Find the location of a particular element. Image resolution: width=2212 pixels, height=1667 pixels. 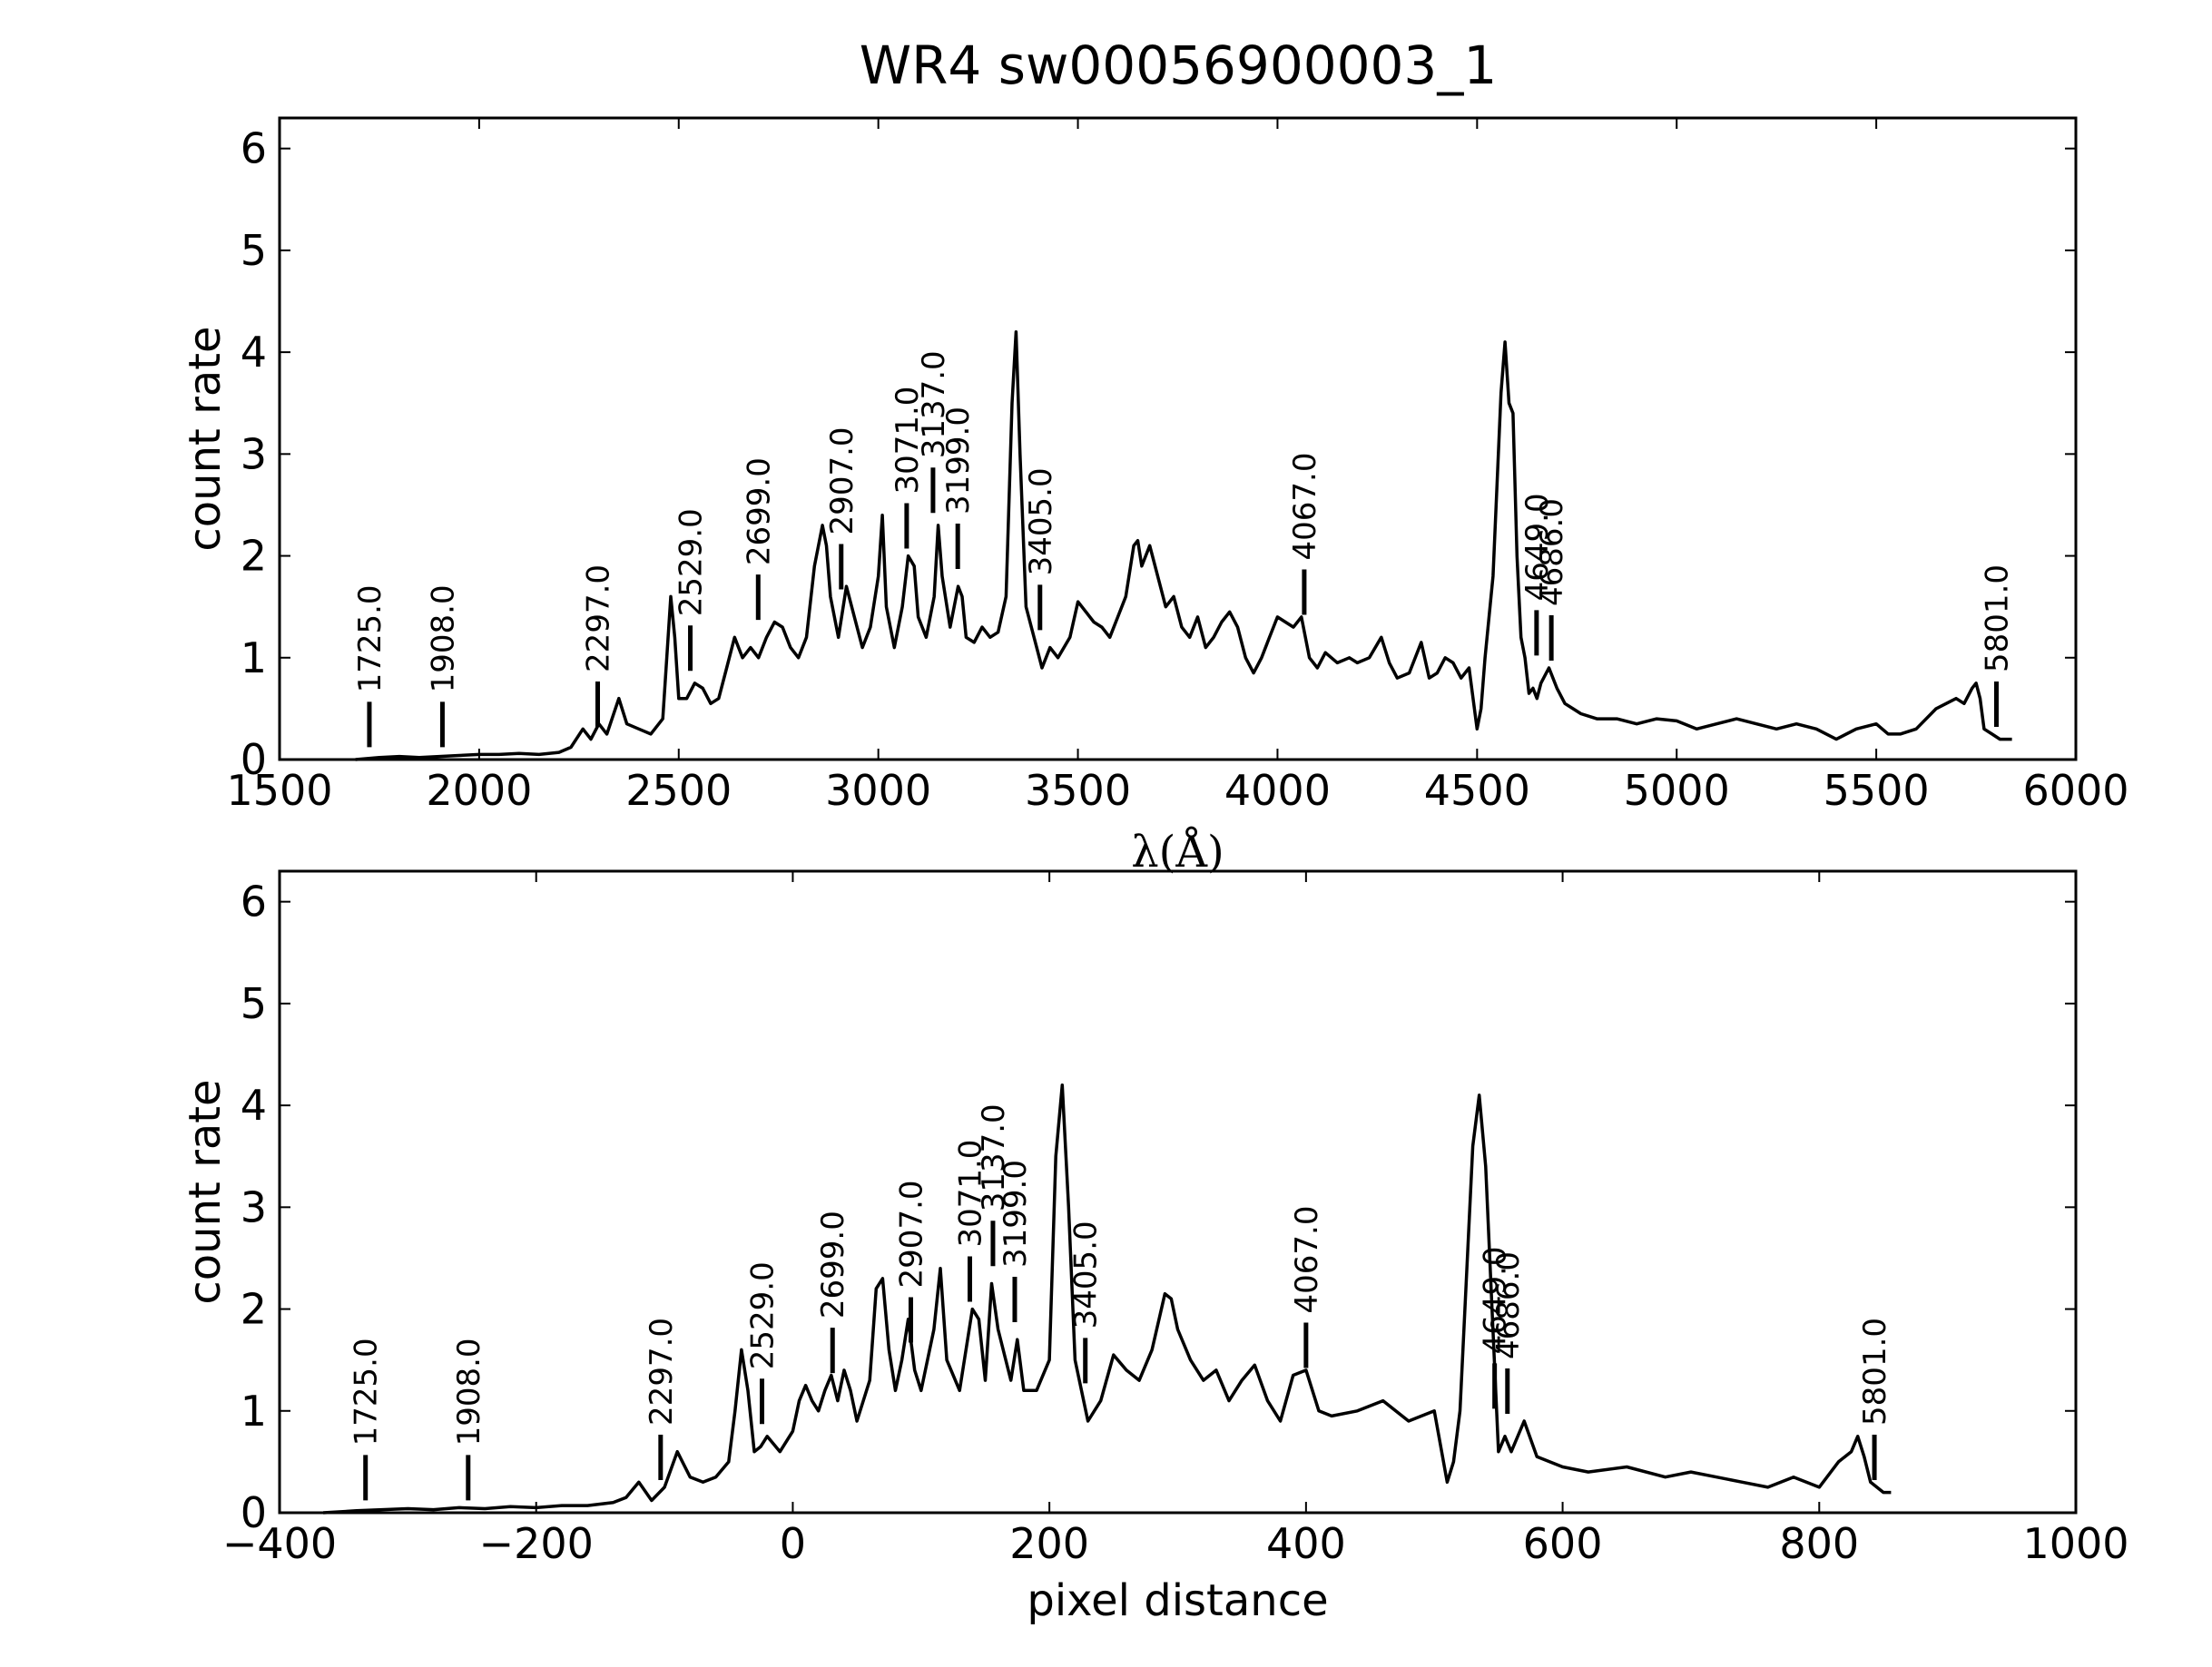

x-axis-label: λ(Å) is located at coordinates (1177, 852).